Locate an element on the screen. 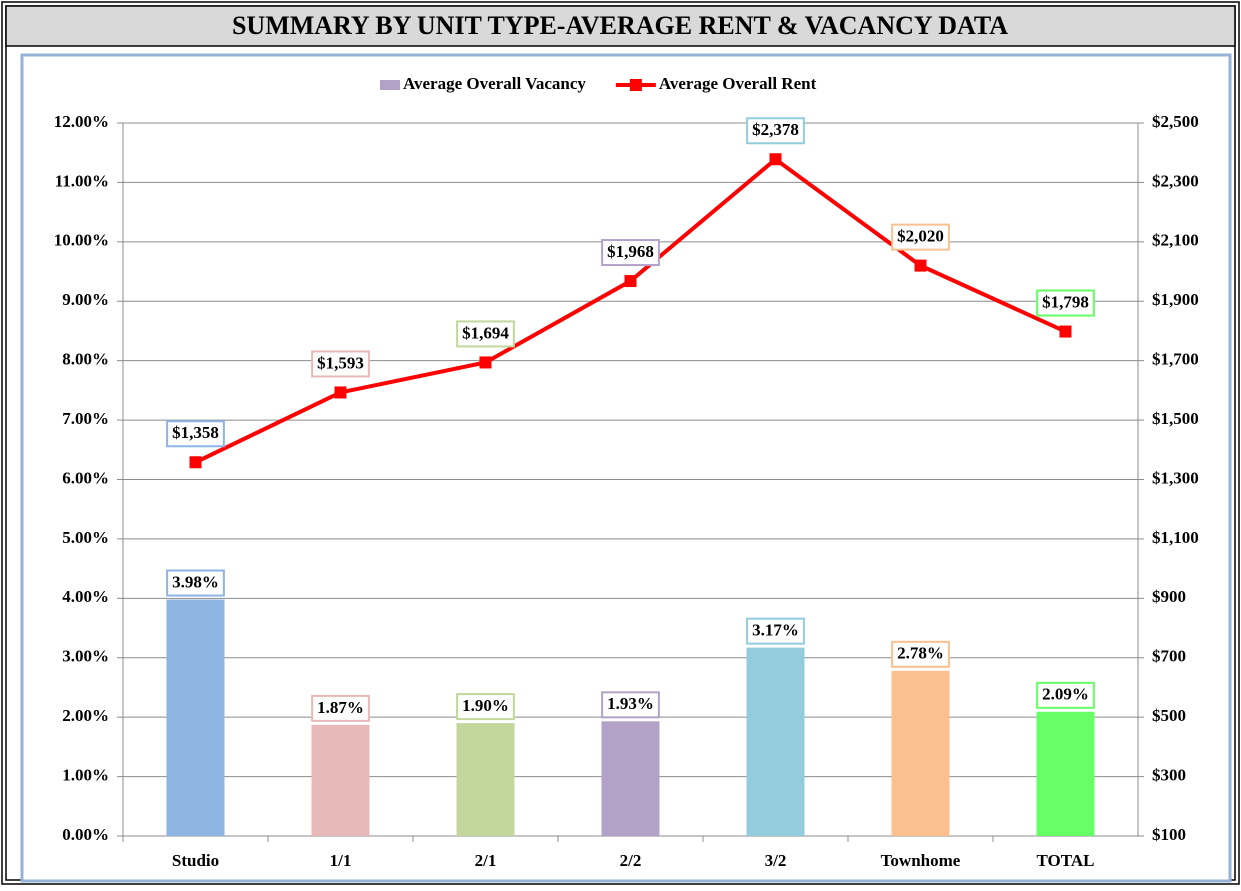 This screenshot has width=1241, height=891. data-label: $1,968 is located at coordinates (630, 251).